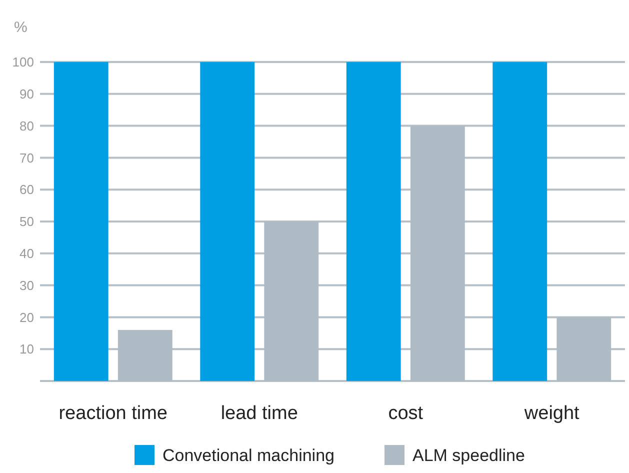 The image size is (629, 473). What do you see at coordinates (27, 190) in the screenshot?
I see `y-tick-label: 60` at bounding box center [27, 190].